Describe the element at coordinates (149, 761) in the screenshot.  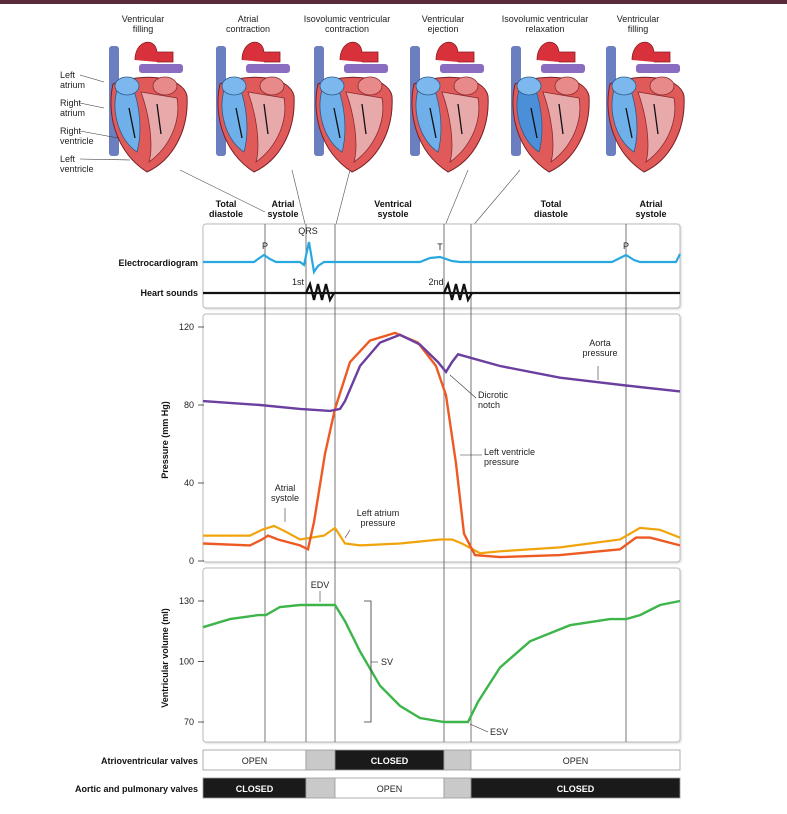
I see `av-valves-label: Atrioventricular valves` at that location.